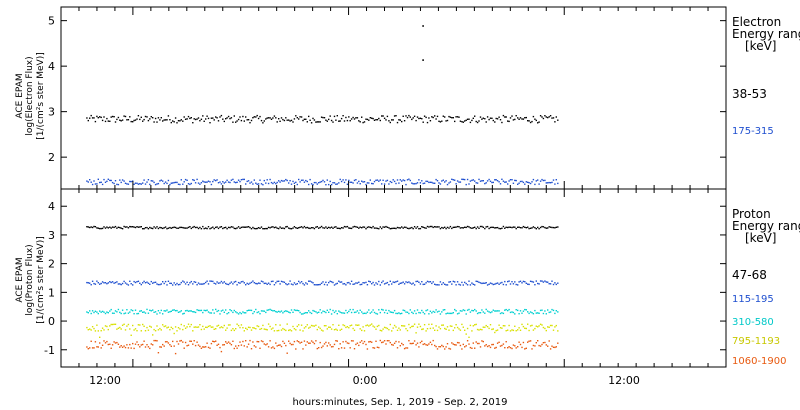  Describe the element at coordinates (756, 22) in the screenshot. I see `electron-legend-title: Electron` at that location.